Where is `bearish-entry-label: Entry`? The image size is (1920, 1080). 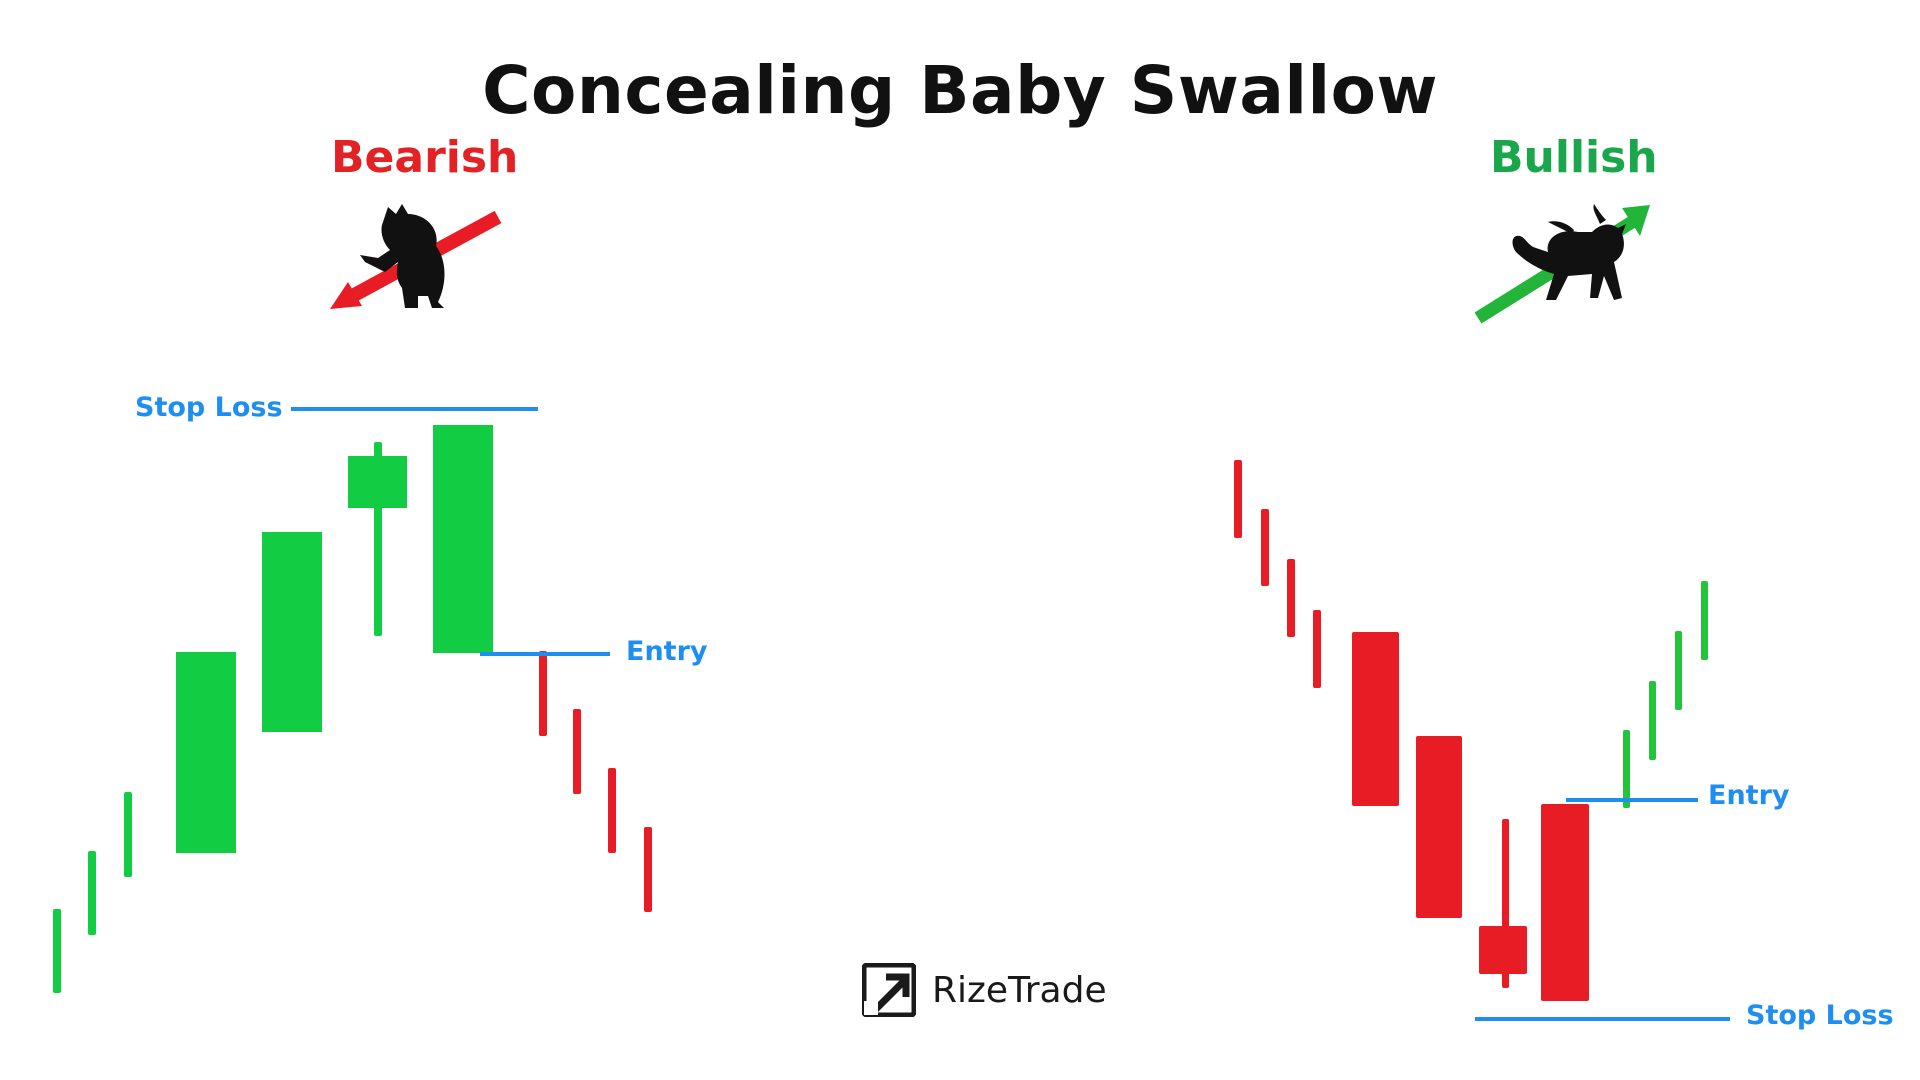 bearish-entry-label: Entry is located at coordinates (667, 651).